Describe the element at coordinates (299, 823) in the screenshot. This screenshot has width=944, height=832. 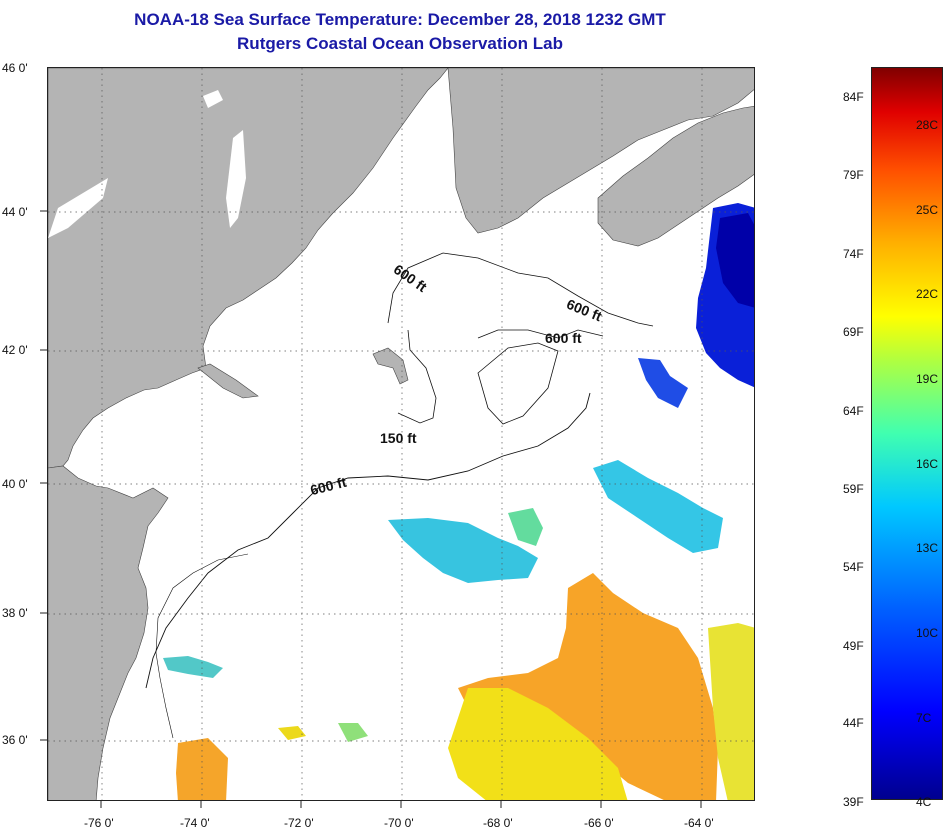
I see `lon-label-72: -72 0'` at that location.